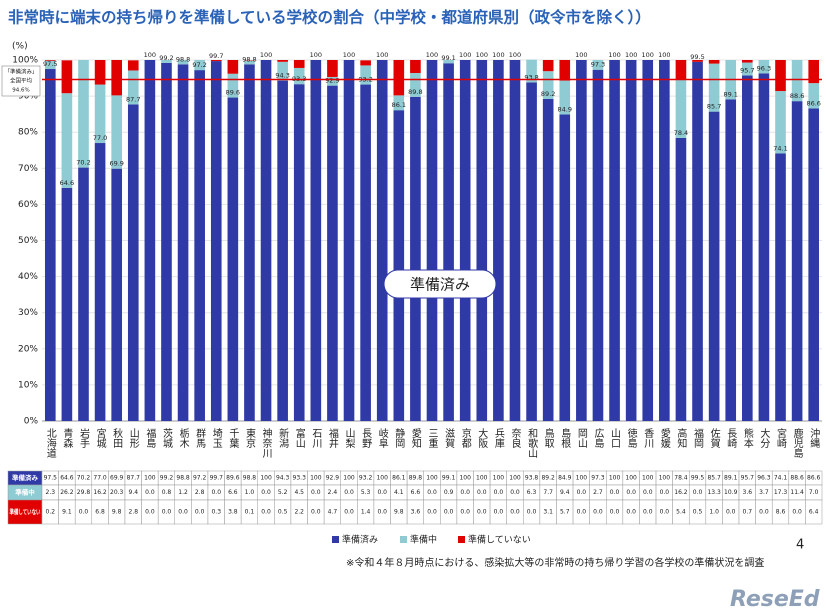 Image resolution: width=826 pixels, height=616 pixels. I want to click on x-tick-label: 愛知, so click(415, 437).